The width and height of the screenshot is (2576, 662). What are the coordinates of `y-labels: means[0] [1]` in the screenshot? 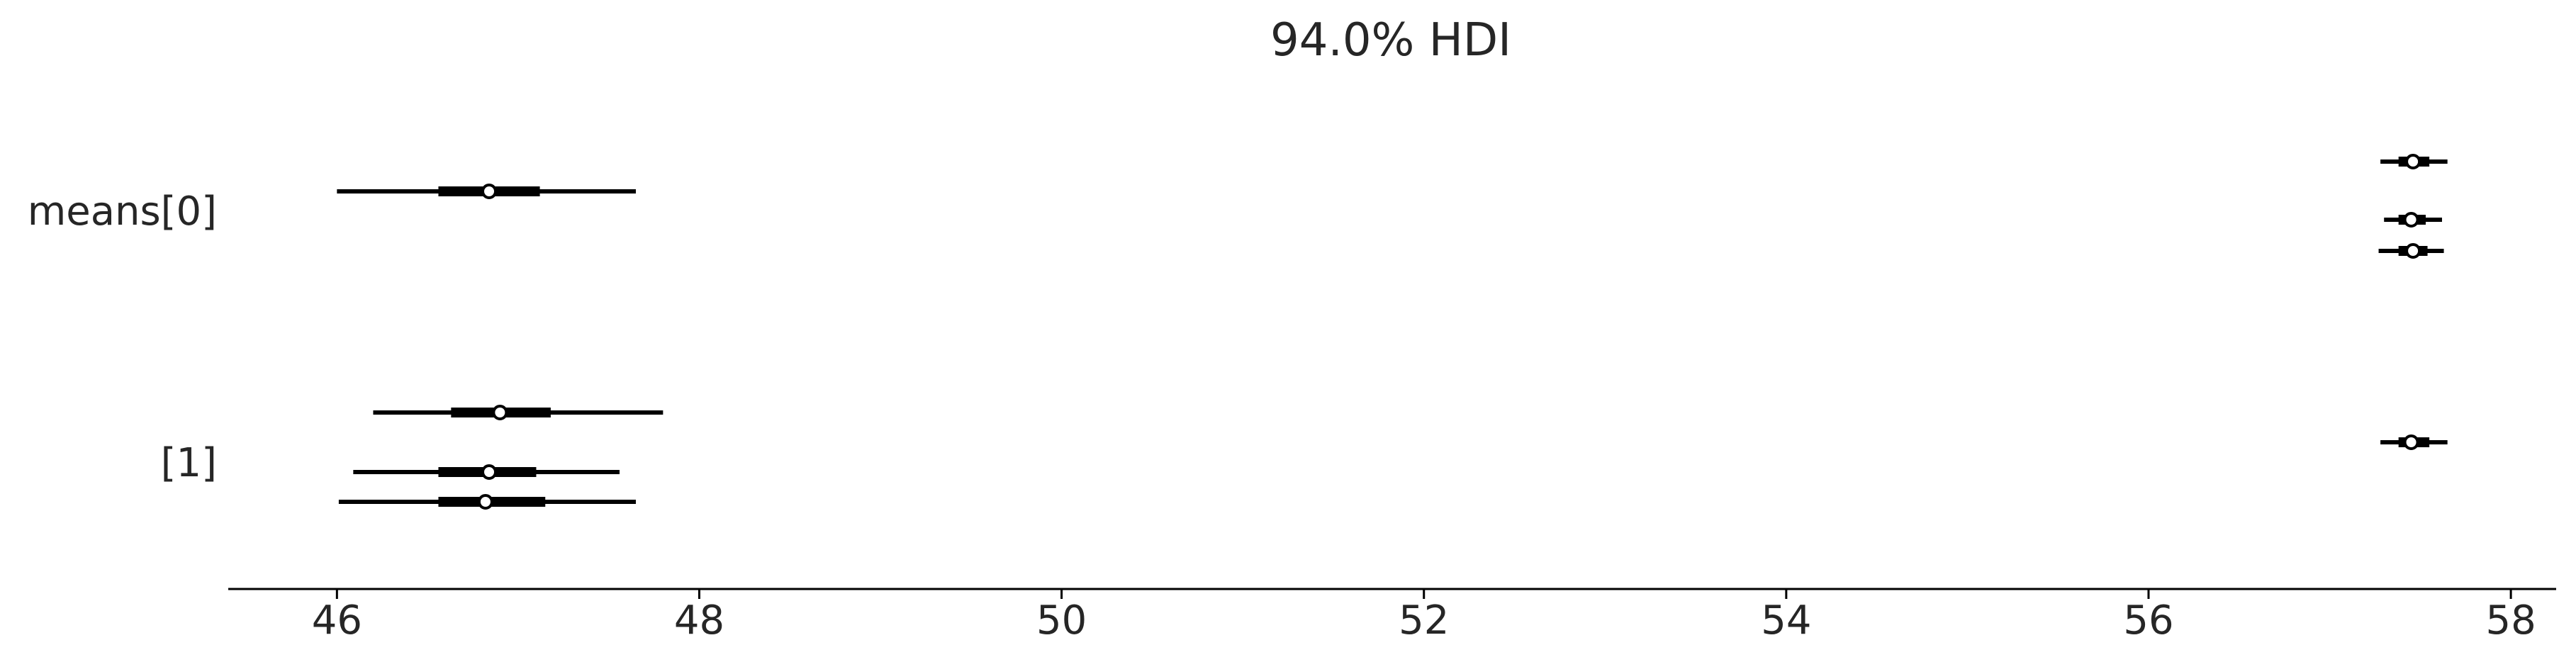 It's located at (122, 337).